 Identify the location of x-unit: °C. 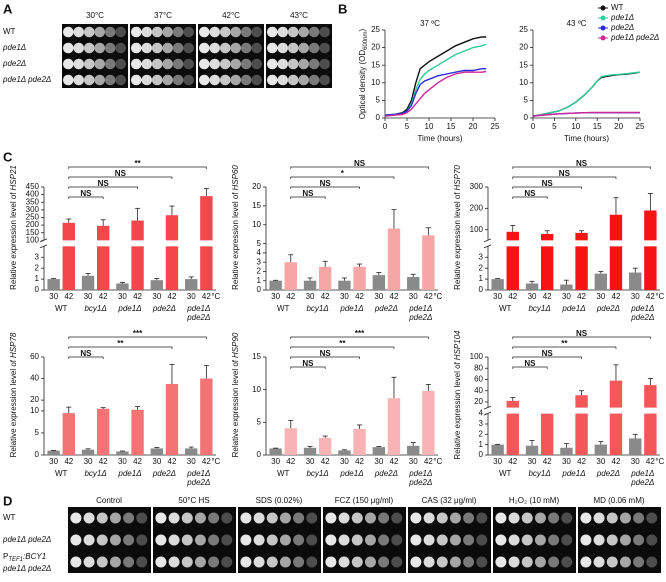
(659, 461).